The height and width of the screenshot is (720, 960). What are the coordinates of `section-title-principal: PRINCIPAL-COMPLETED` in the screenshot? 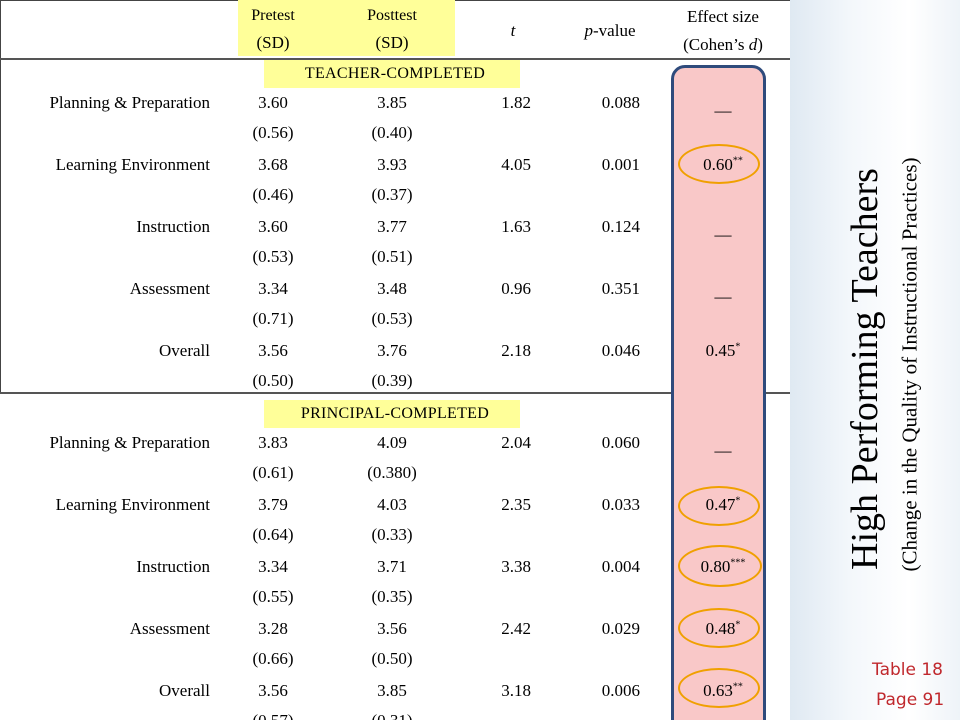 It's located at (395, 413).